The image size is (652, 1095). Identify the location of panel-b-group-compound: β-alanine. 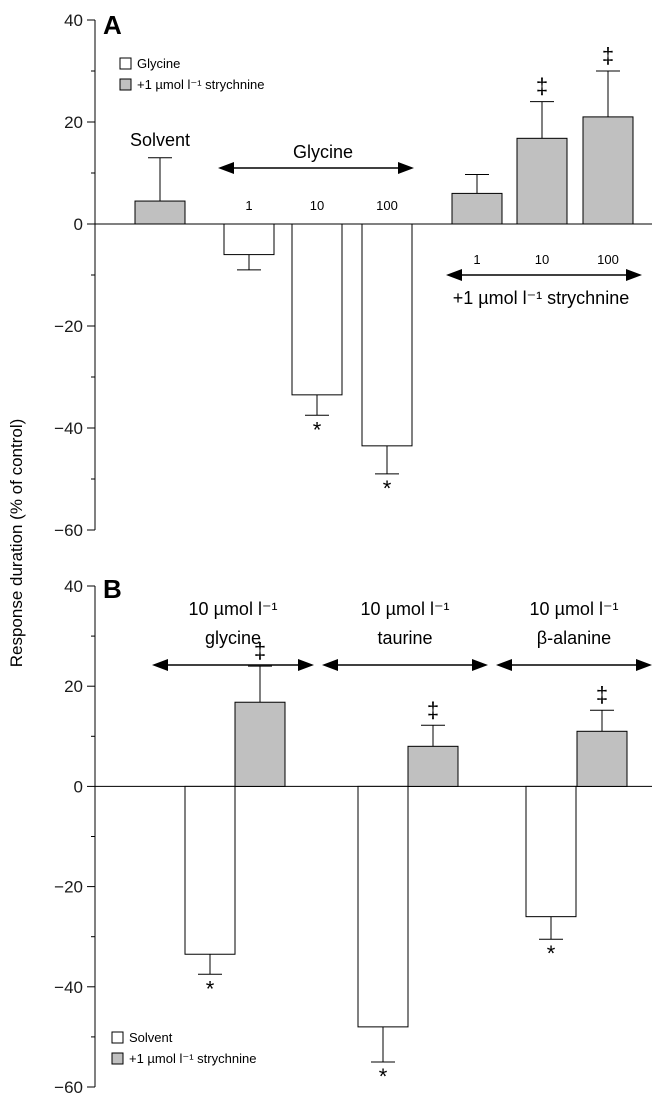
(574, 638).